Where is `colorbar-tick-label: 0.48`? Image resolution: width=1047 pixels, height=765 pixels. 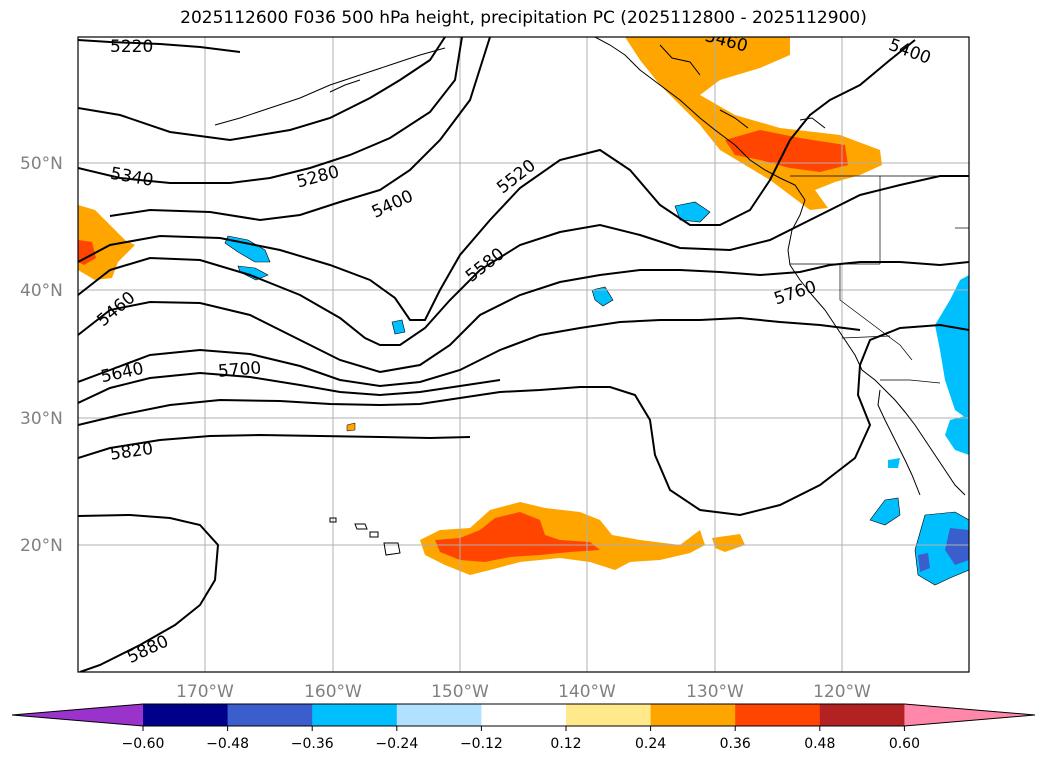 colorbar-tick-label: 0.48 is located at coordinates (819, 744).